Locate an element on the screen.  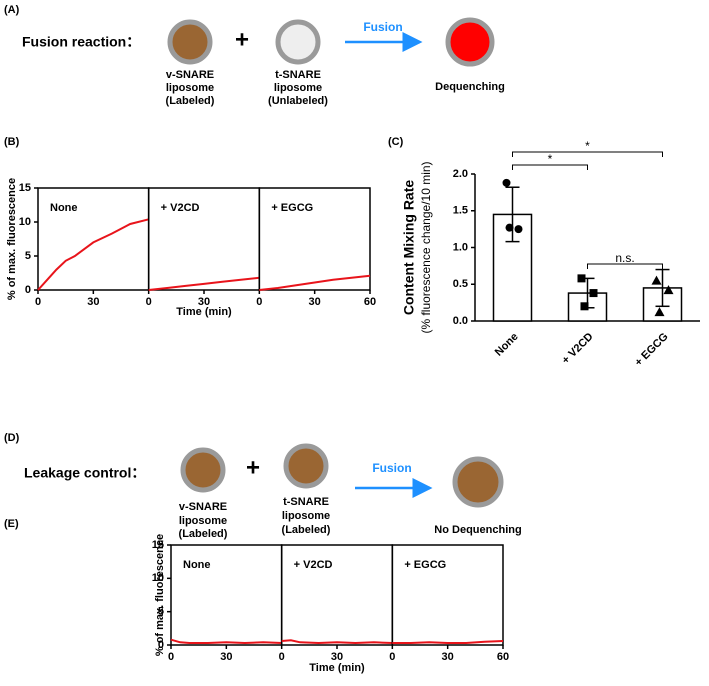
diagram-title: Fusion reaction： is located at coordinates (81, 42).